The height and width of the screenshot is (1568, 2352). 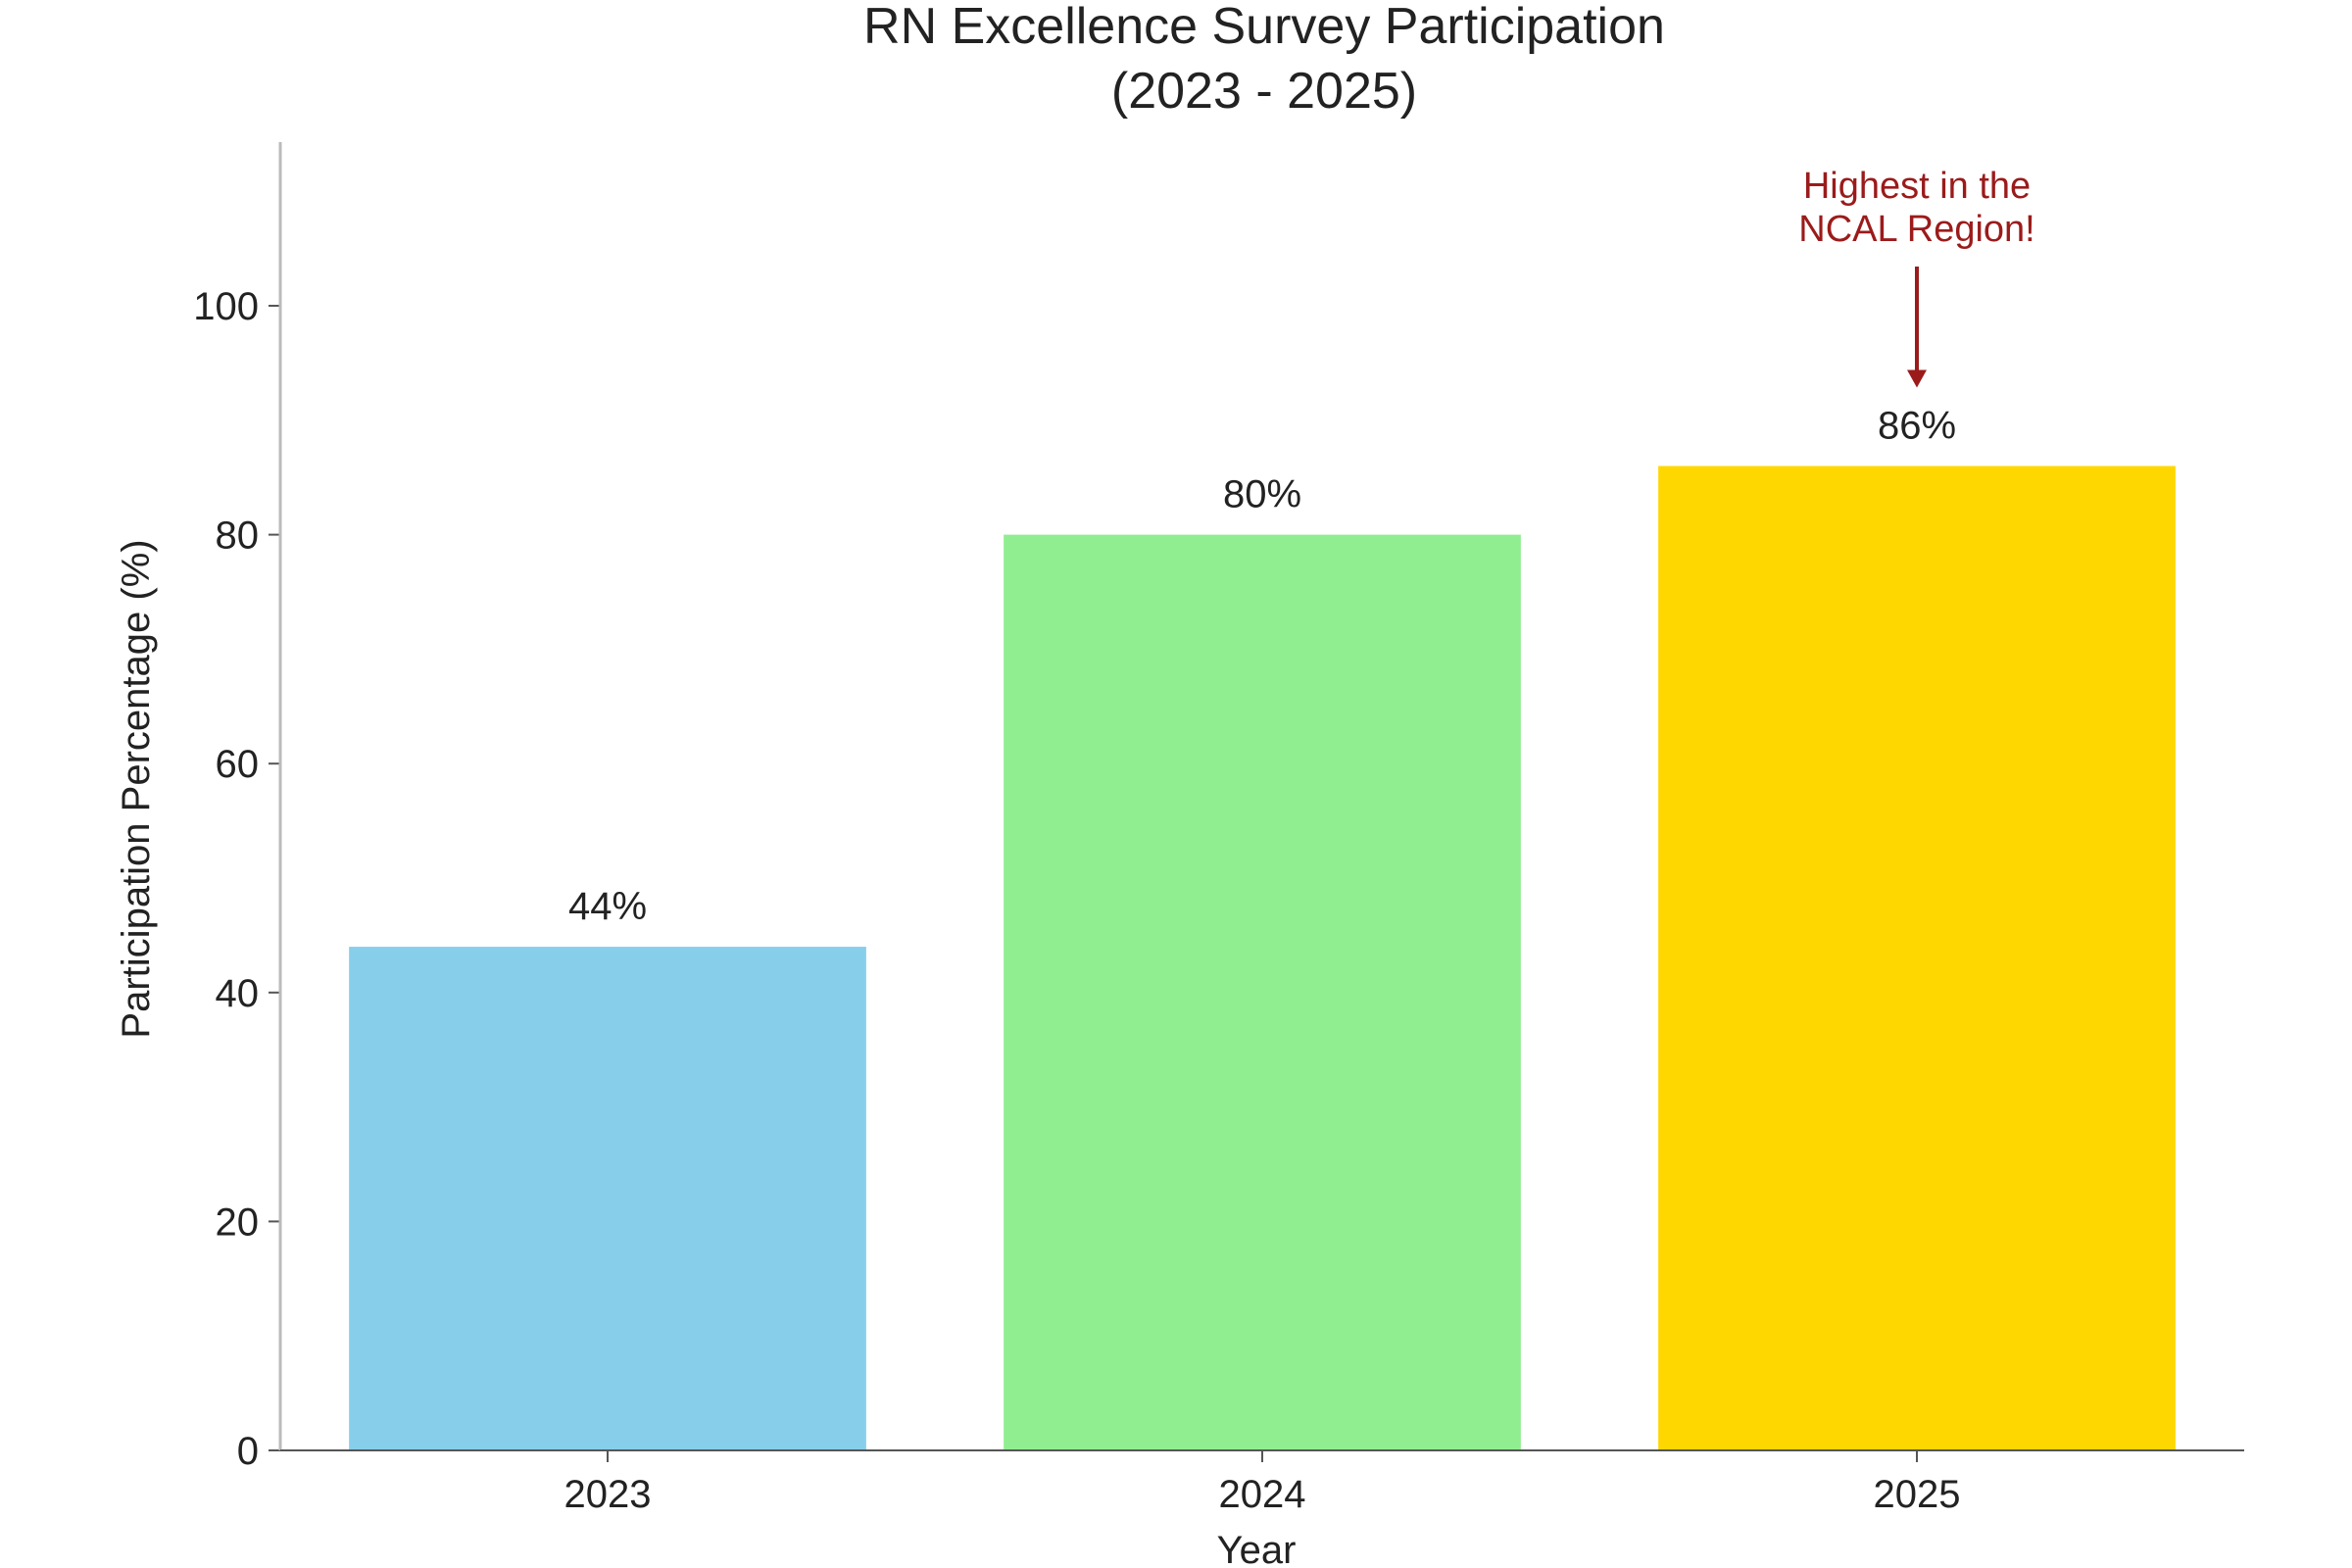 I want to click on annotation-text: NCAL Region!, so click(x=1916, y=229).